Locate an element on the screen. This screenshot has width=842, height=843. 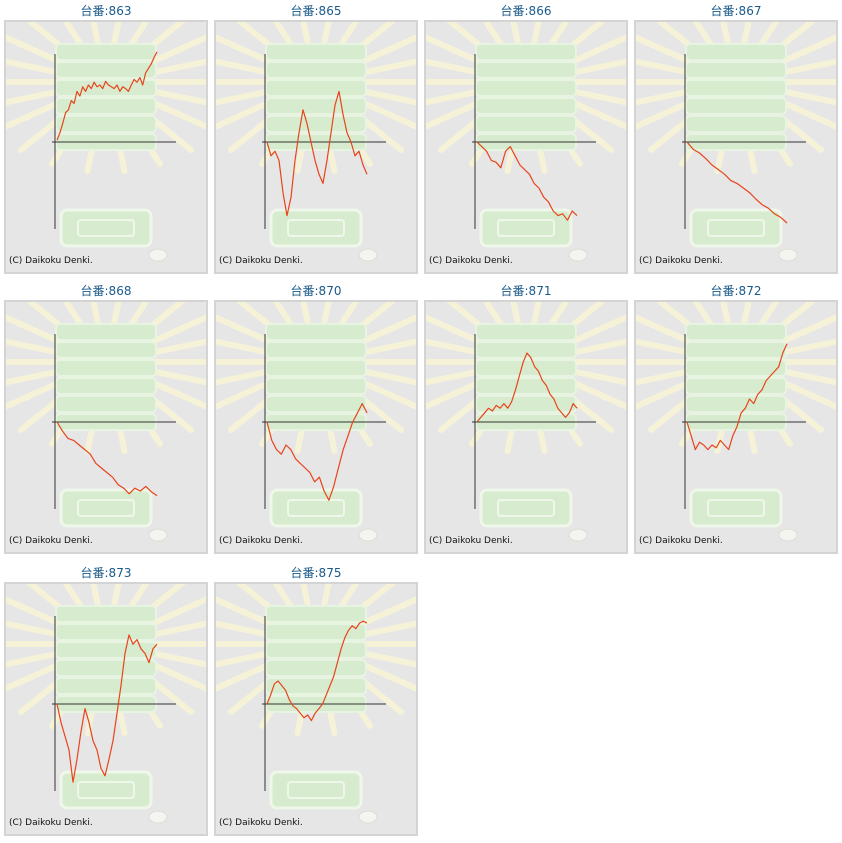
machine-number-label: 台番:863 is located at coordinates (106, 11).